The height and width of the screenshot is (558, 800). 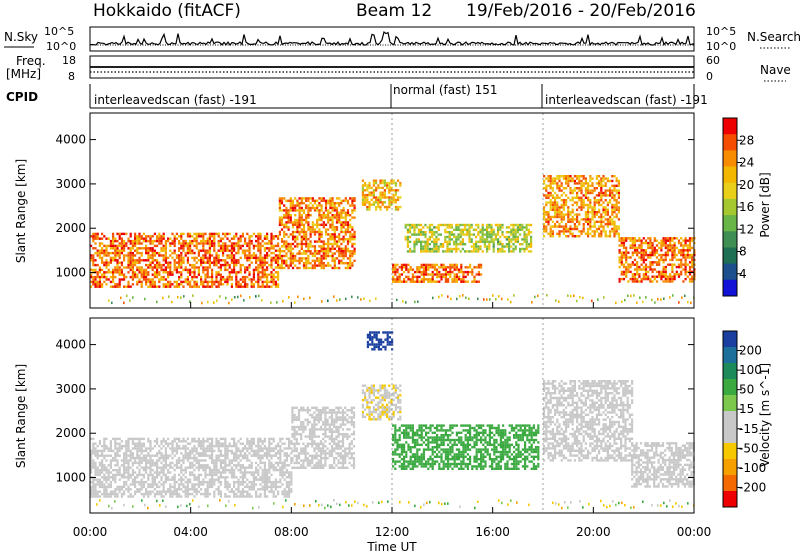 I want to click on nave-tick-bottom: 0, so click(x=709, y=76).